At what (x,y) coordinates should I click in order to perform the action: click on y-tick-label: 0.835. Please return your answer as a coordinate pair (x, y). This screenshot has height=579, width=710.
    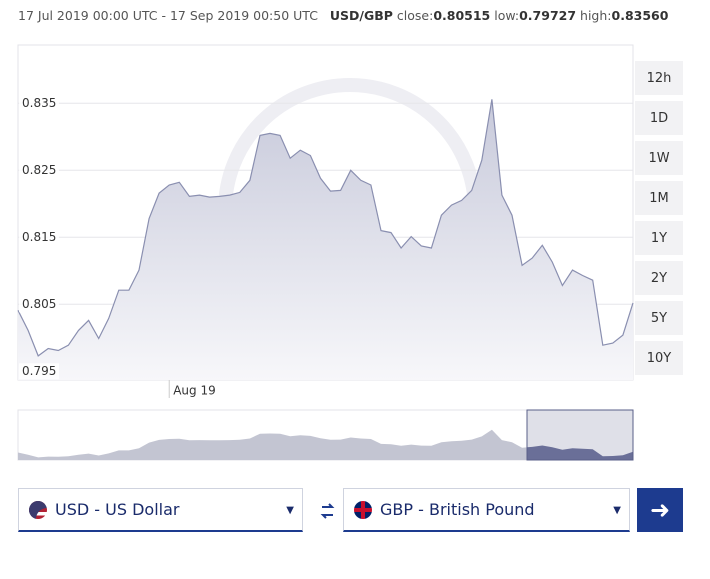
    Looking at the image, I should click on (39, 103).